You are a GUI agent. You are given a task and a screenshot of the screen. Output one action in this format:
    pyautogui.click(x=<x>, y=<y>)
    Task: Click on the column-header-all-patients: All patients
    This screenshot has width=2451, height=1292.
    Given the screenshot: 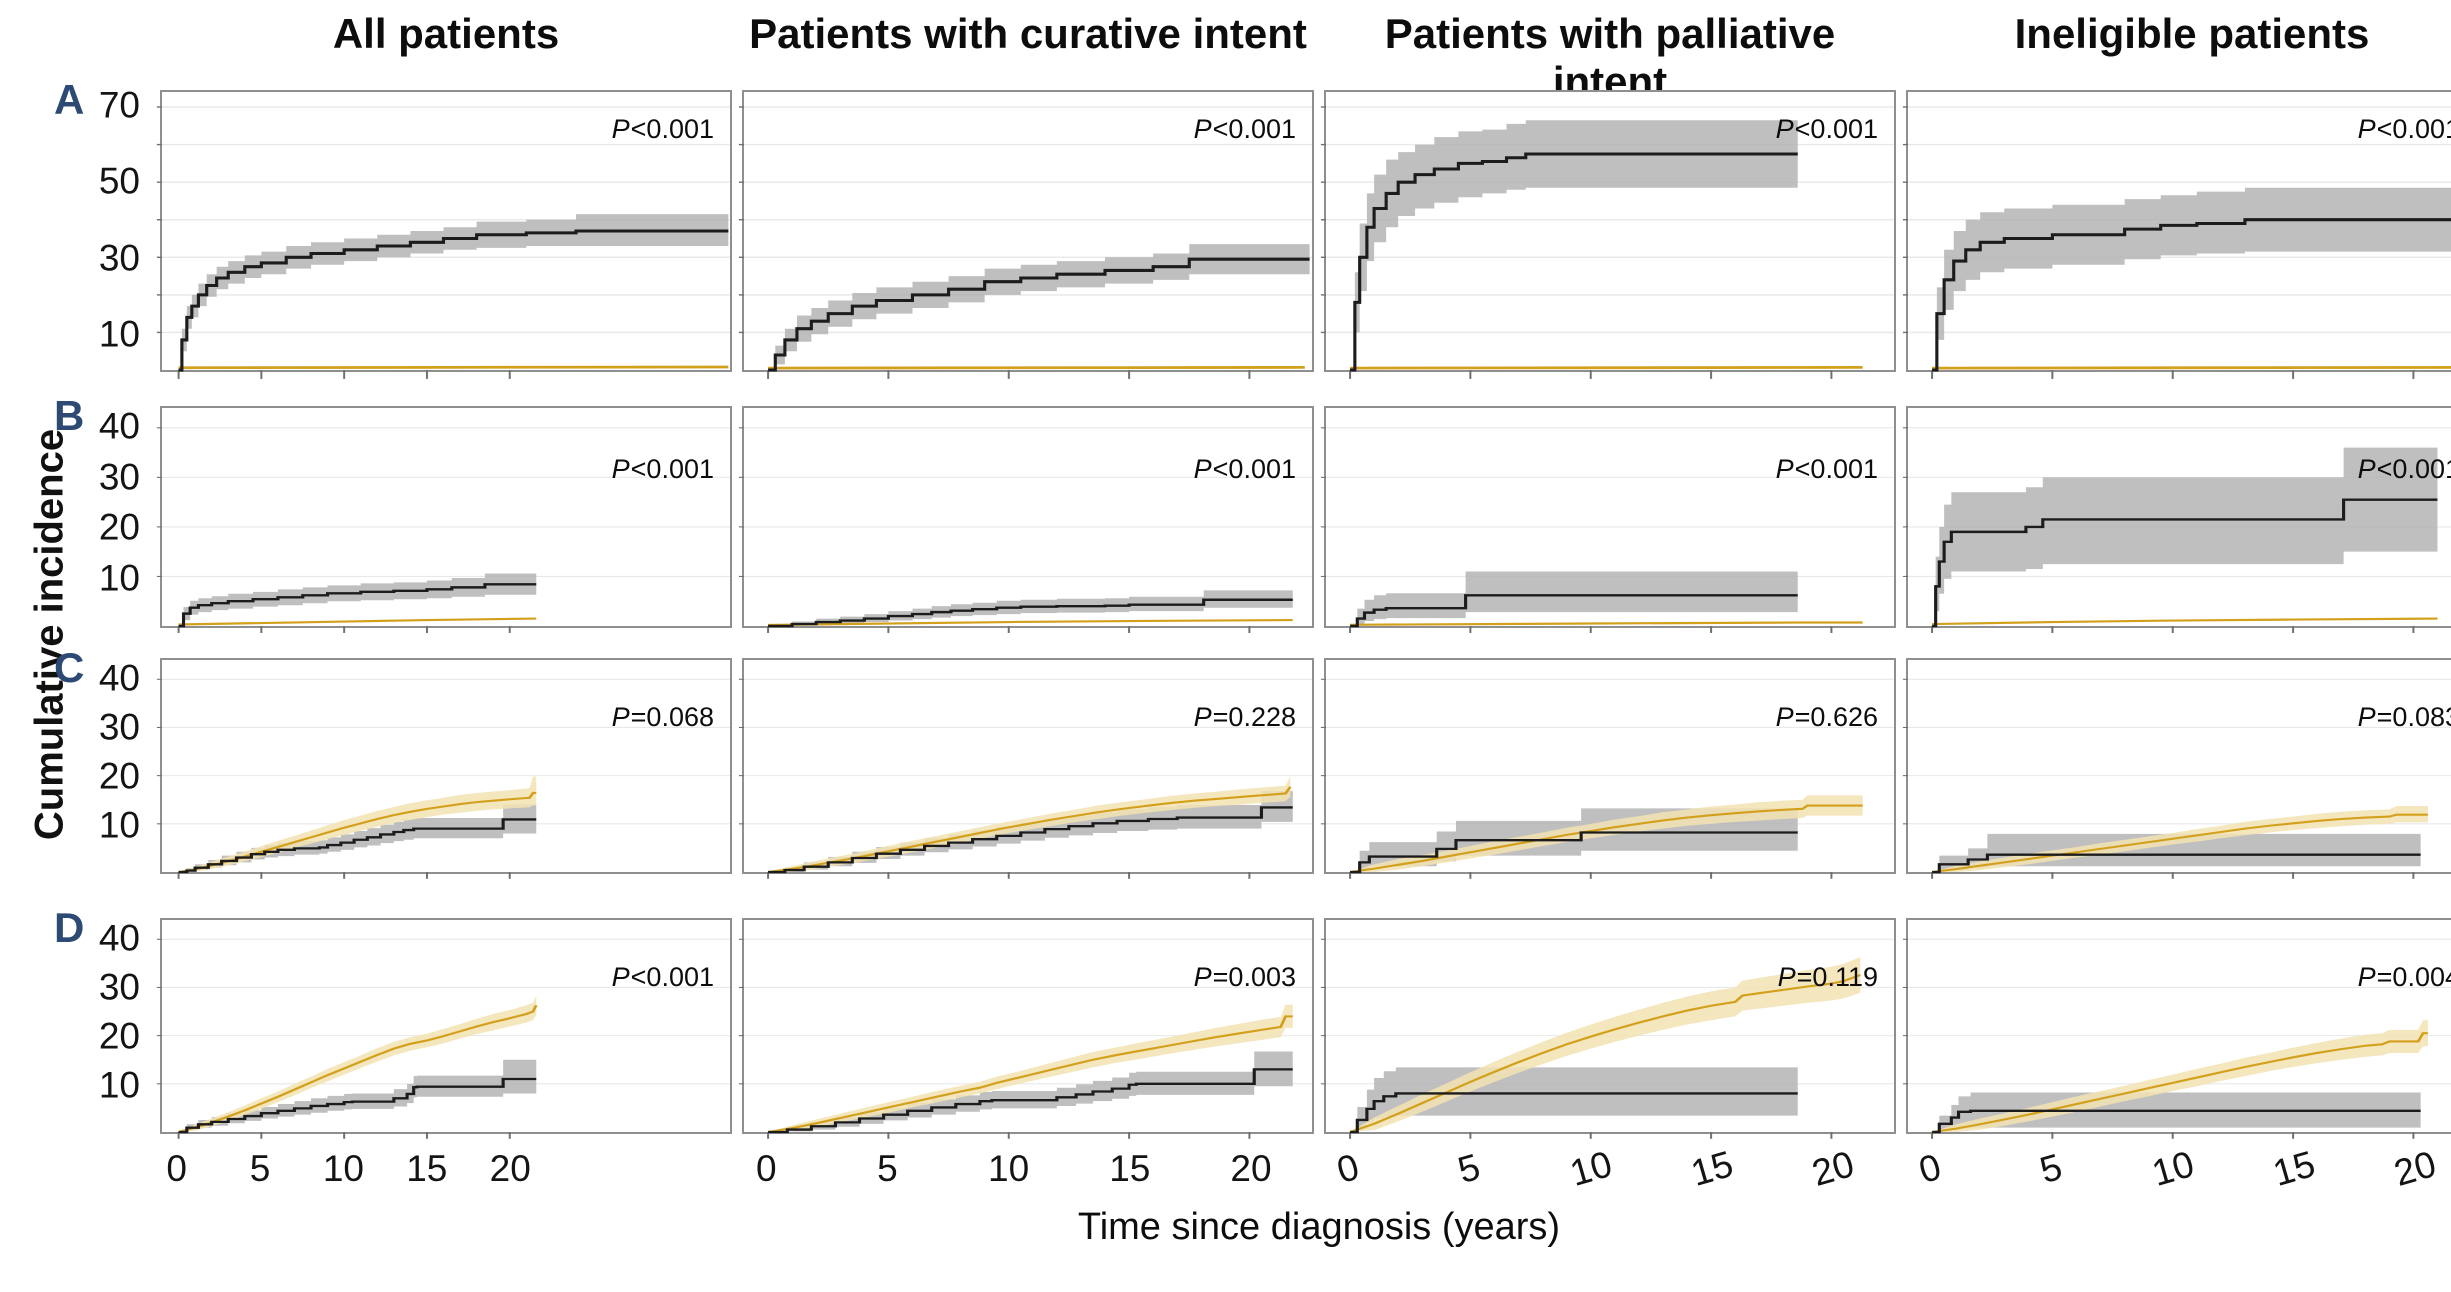 What is the action you would take?
    pyautogui.click(x=446, y=33)
    